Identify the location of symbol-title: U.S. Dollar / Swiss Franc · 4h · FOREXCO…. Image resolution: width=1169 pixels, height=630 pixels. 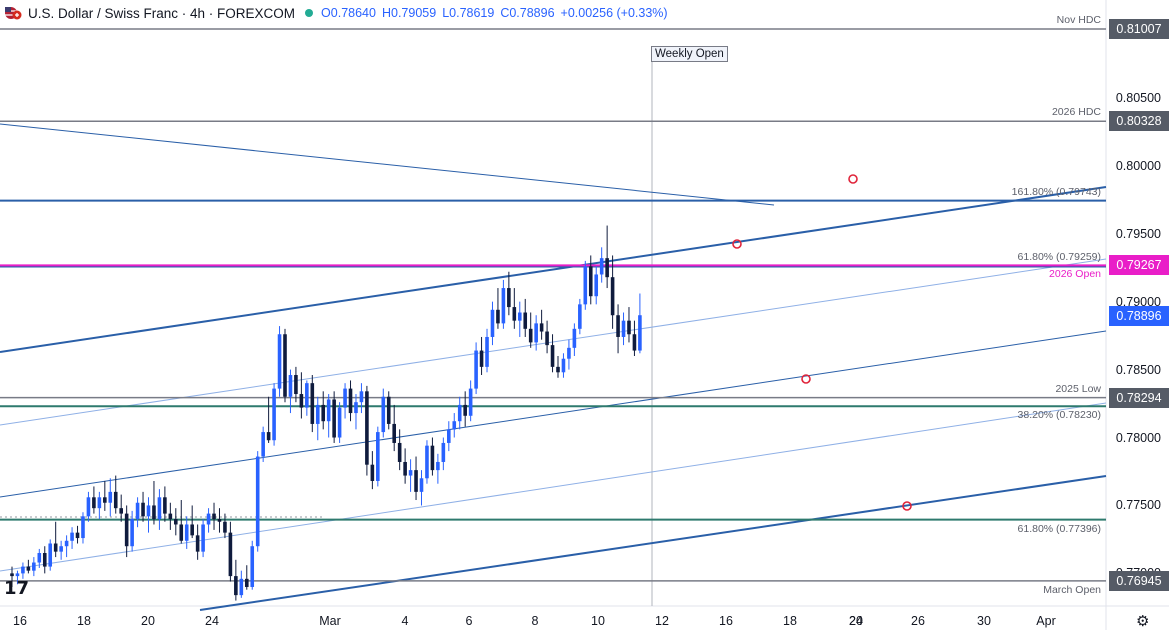
(162, 13).